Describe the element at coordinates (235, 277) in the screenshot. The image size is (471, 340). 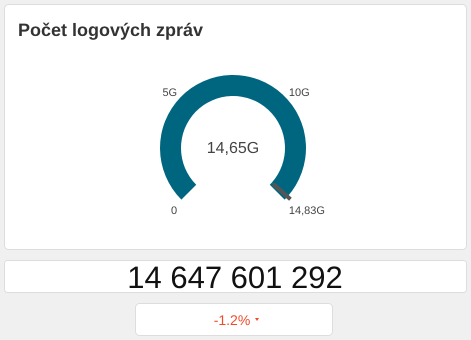
I see `text: 14 647 601 292` at that location.